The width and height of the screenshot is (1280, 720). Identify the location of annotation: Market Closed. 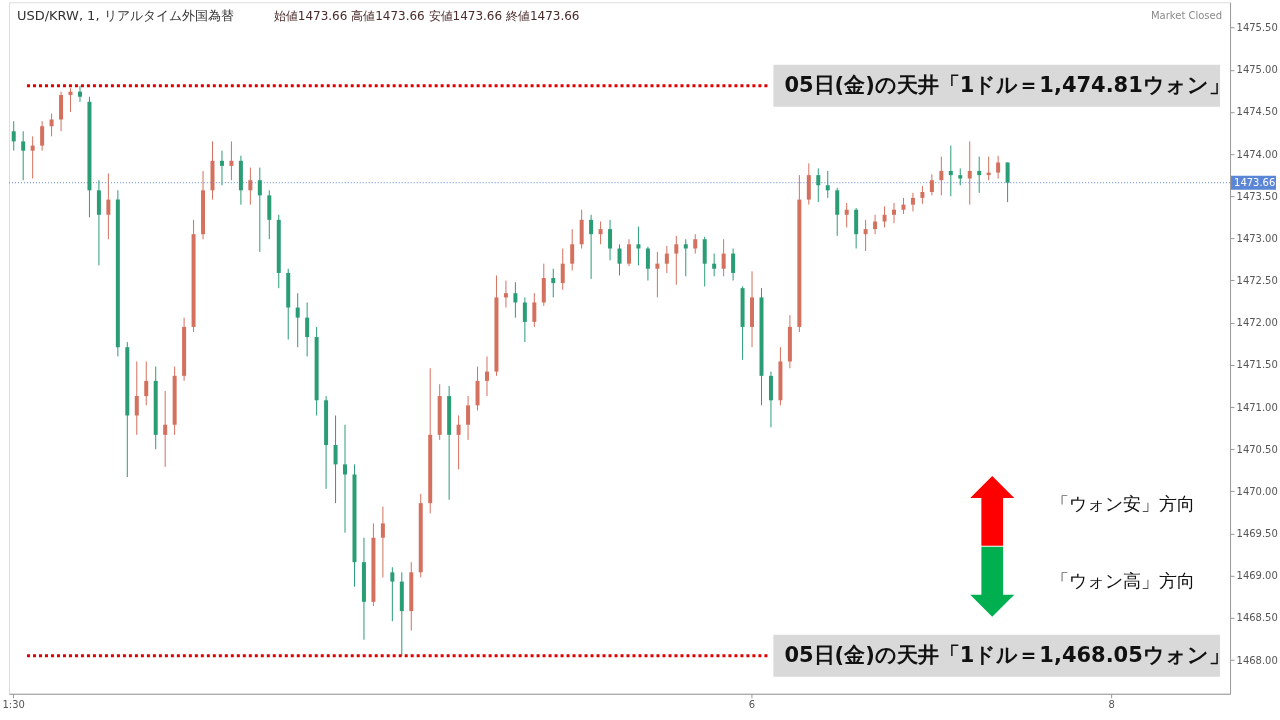
(1187, 16).